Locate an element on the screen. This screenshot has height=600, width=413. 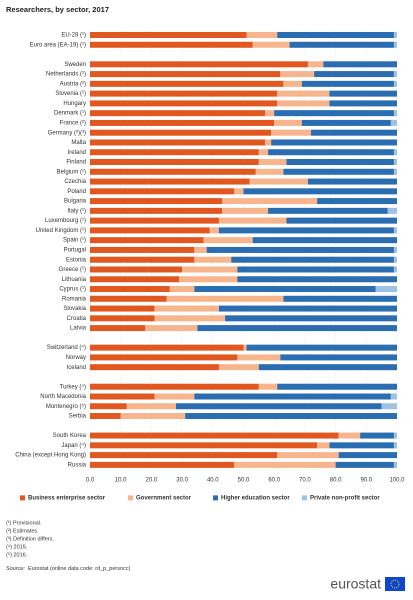
legend-label: Private non-profit sector is located at coordinates (345, 498).